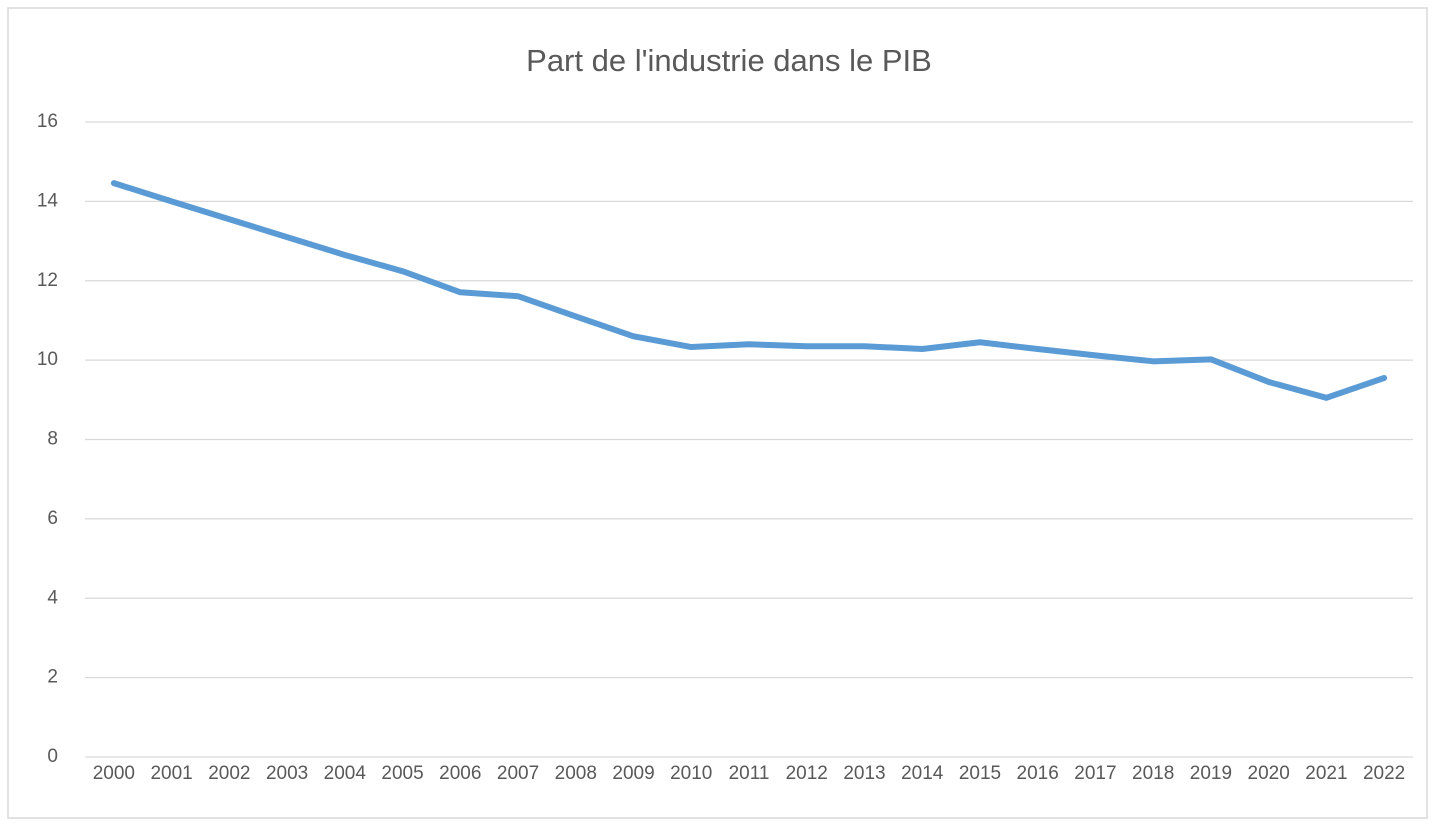 Image resolution: width=1433 pixels, height=824 pixels. What do you see at coordinates (52, 597) in the screenshot?
I see `y-tick-label: 4` at bounding box center [52, 597].